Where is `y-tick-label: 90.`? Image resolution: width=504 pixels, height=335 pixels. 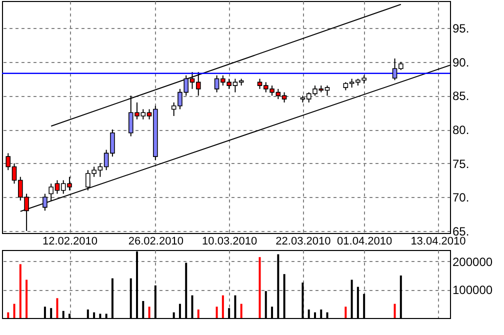
y-tick-label: 90. is located at coordinates (461, 62).